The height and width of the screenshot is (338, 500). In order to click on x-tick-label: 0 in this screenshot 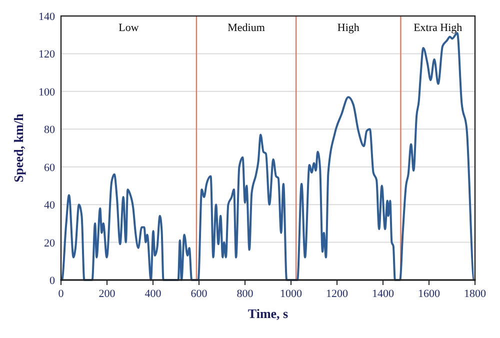, I will do `click(61, 294)`.